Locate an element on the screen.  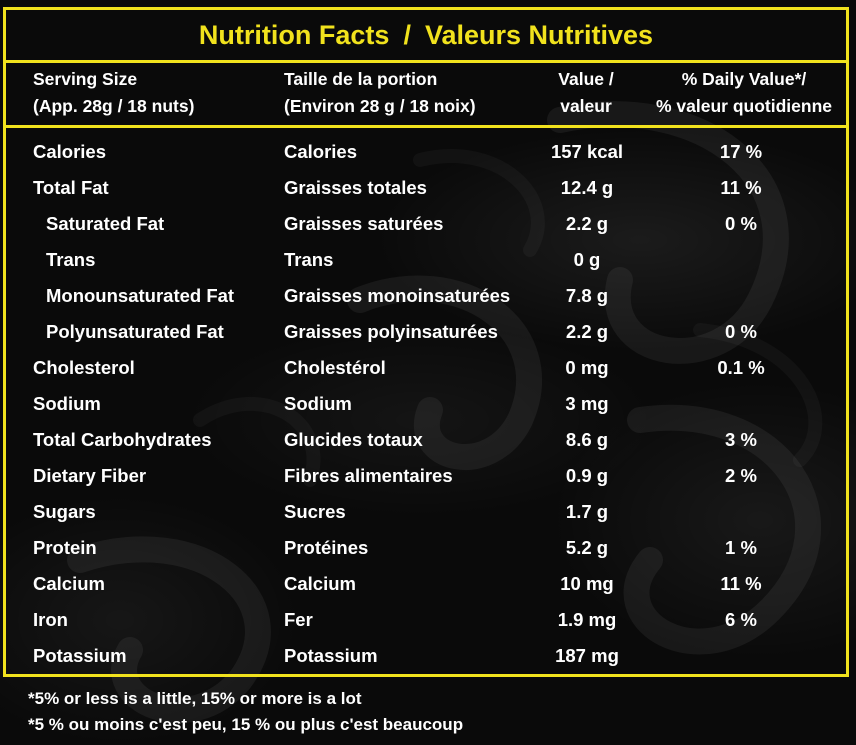
nutrient-name-en: Polyunsaturated Fat is located at coordinates (135, 331).